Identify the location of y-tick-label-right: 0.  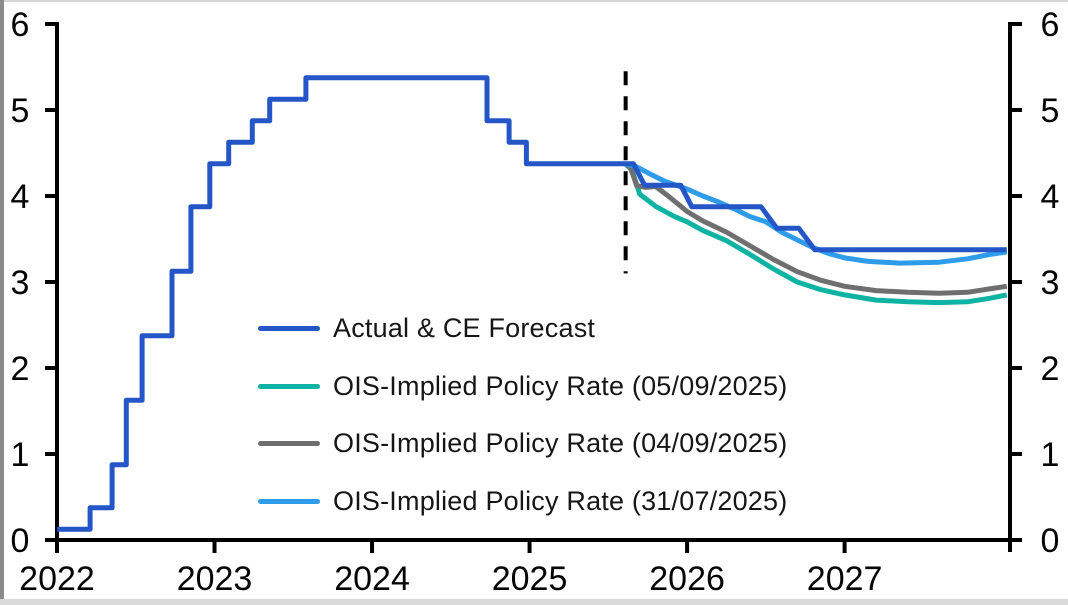
(1050, 541).